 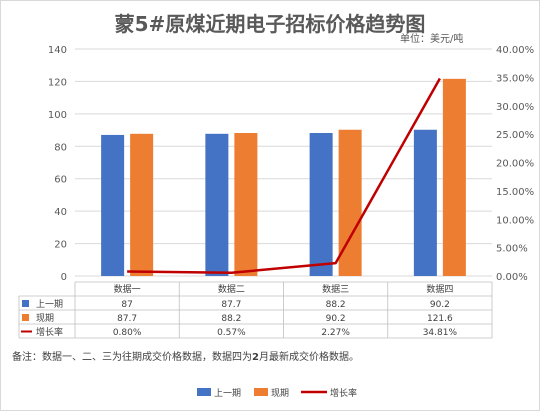 What do you see at coordinates (64, 277) in the screenshot?
I see `y-tick-label: 0` at bounding box center [64, 277].